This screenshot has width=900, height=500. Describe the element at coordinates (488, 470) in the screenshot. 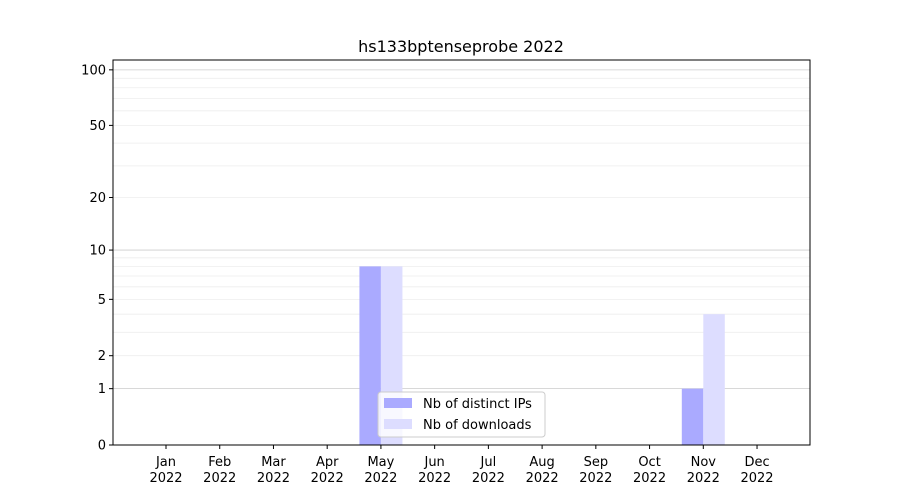

I see `x-tick-label: Jul 2022` at that location.